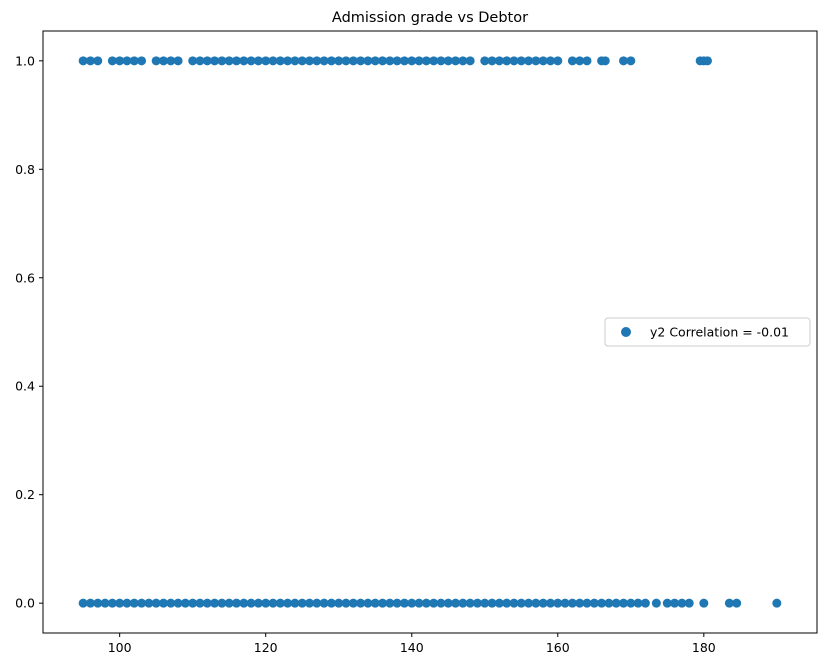 This screenshot has width=826, height=668. I want to click on legend-frame, so click(707, 332).